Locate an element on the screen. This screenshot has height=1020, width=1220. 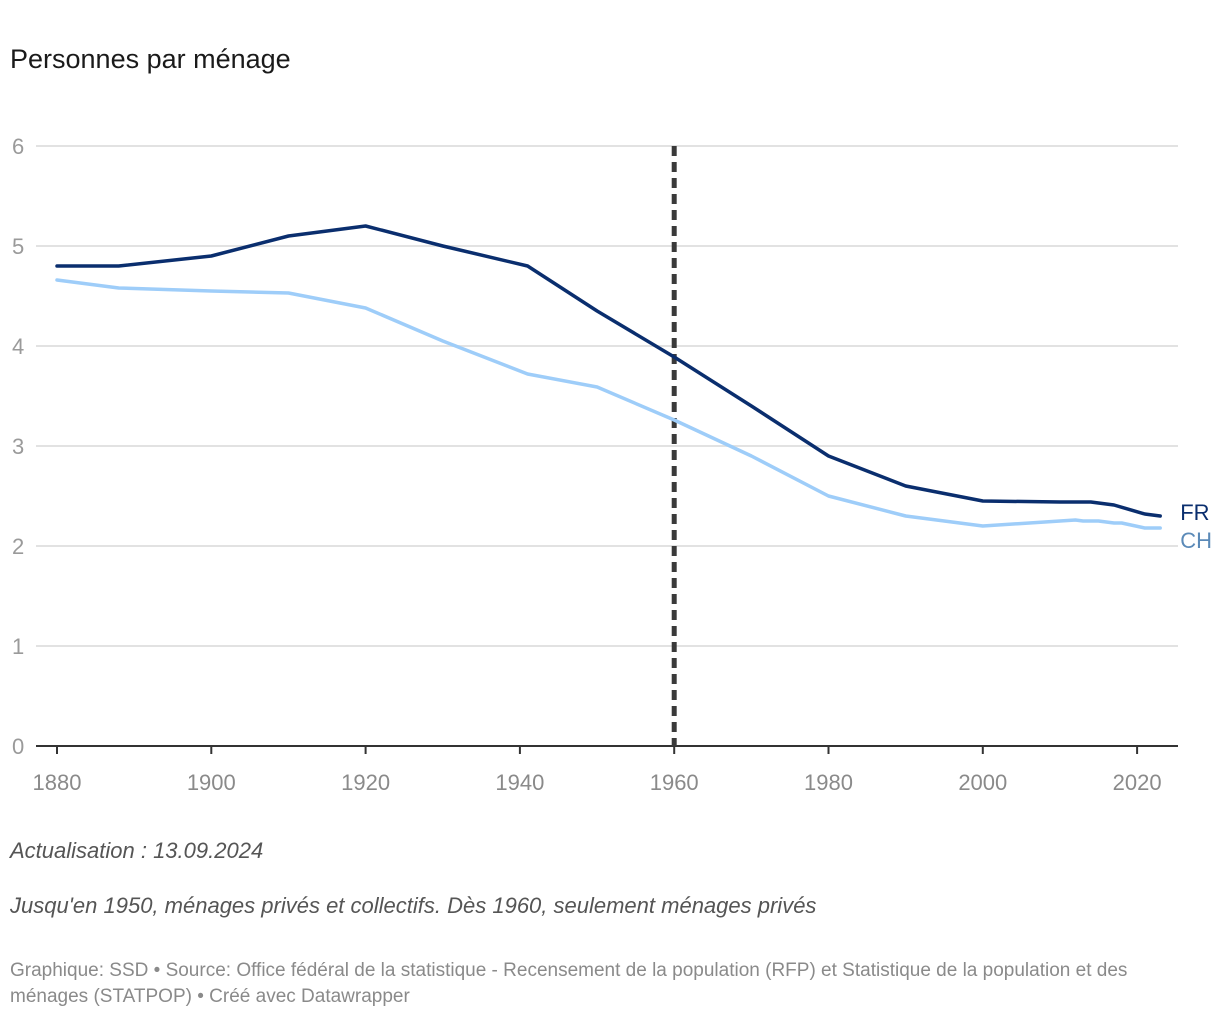
y-tick-label-2: 2 is located at coordinates (18, 546).